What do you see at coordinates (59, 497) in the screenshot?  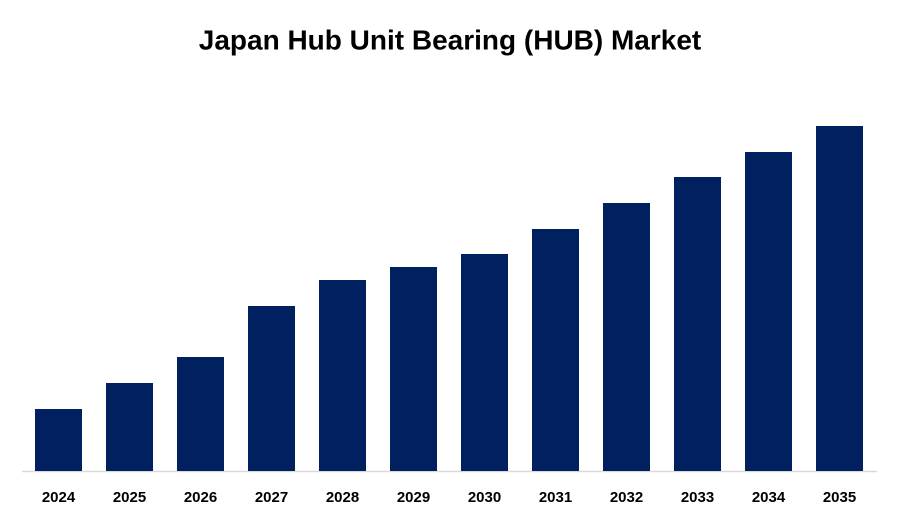 I see `x-tick-label: 2024` at bounding box center [59, 497].